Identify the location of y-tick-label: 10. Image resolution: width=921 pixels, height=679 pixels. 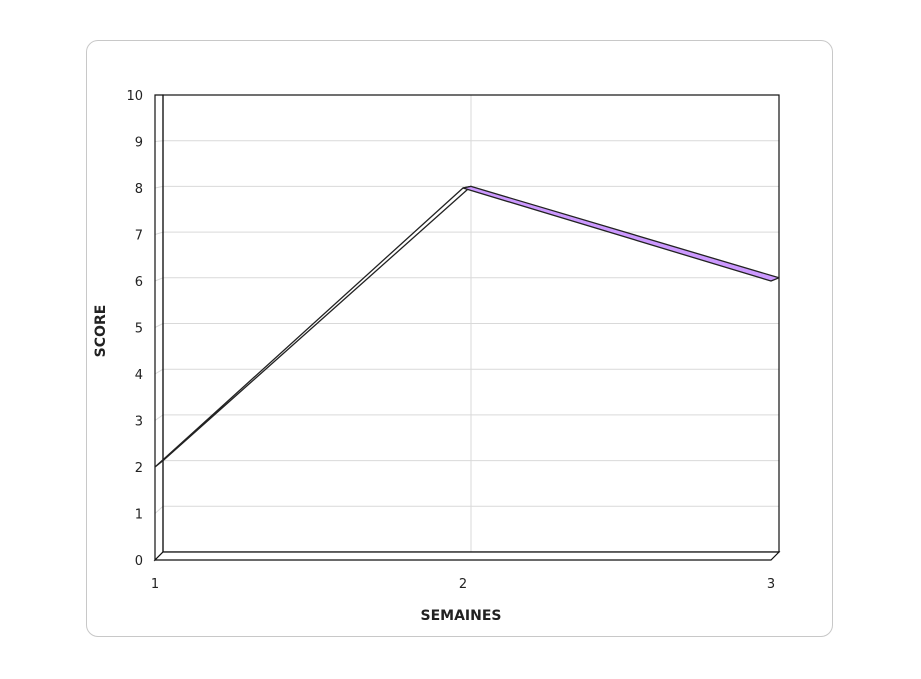
(134, 96).